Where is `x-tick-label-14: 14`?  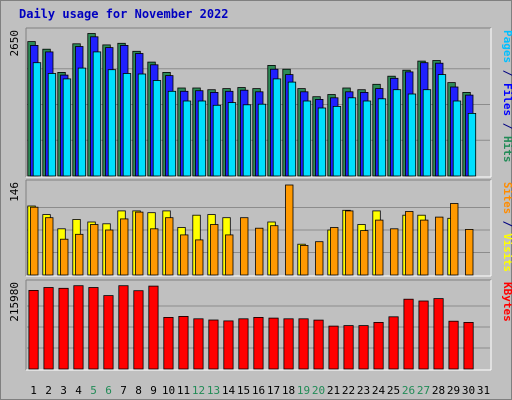 x-tick-label-14: 14 is located at coordinates (229, 390).